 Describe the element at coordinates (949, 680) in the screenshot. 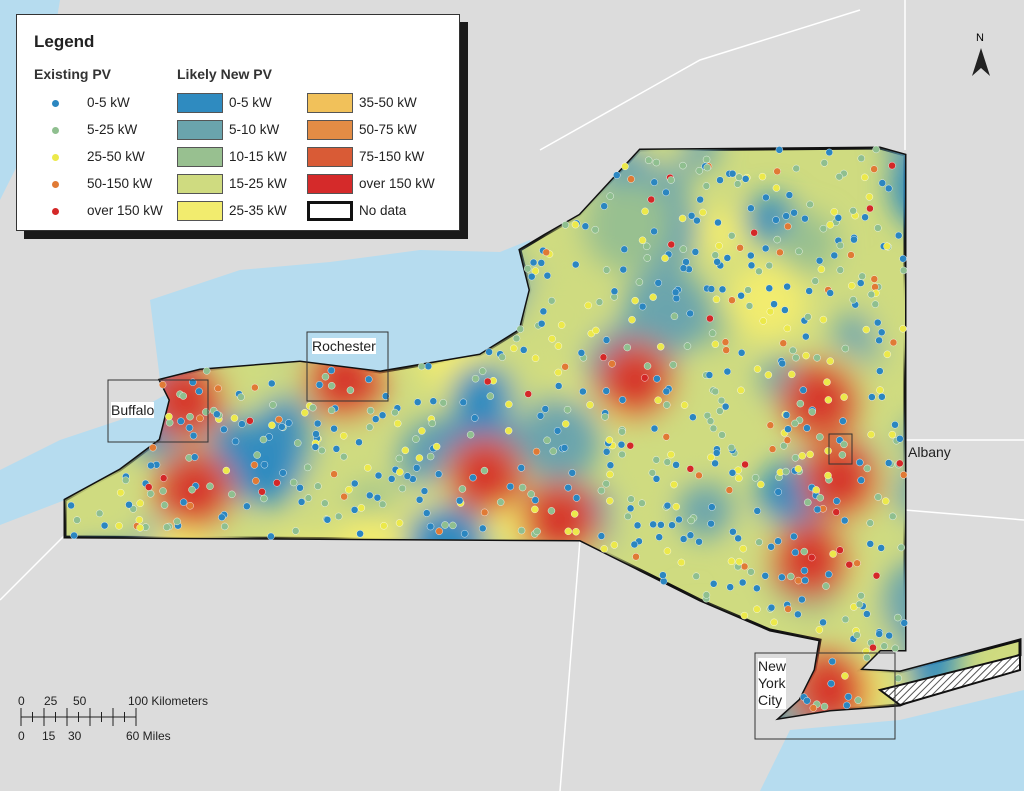

I see `long-island-no-data` at that location.